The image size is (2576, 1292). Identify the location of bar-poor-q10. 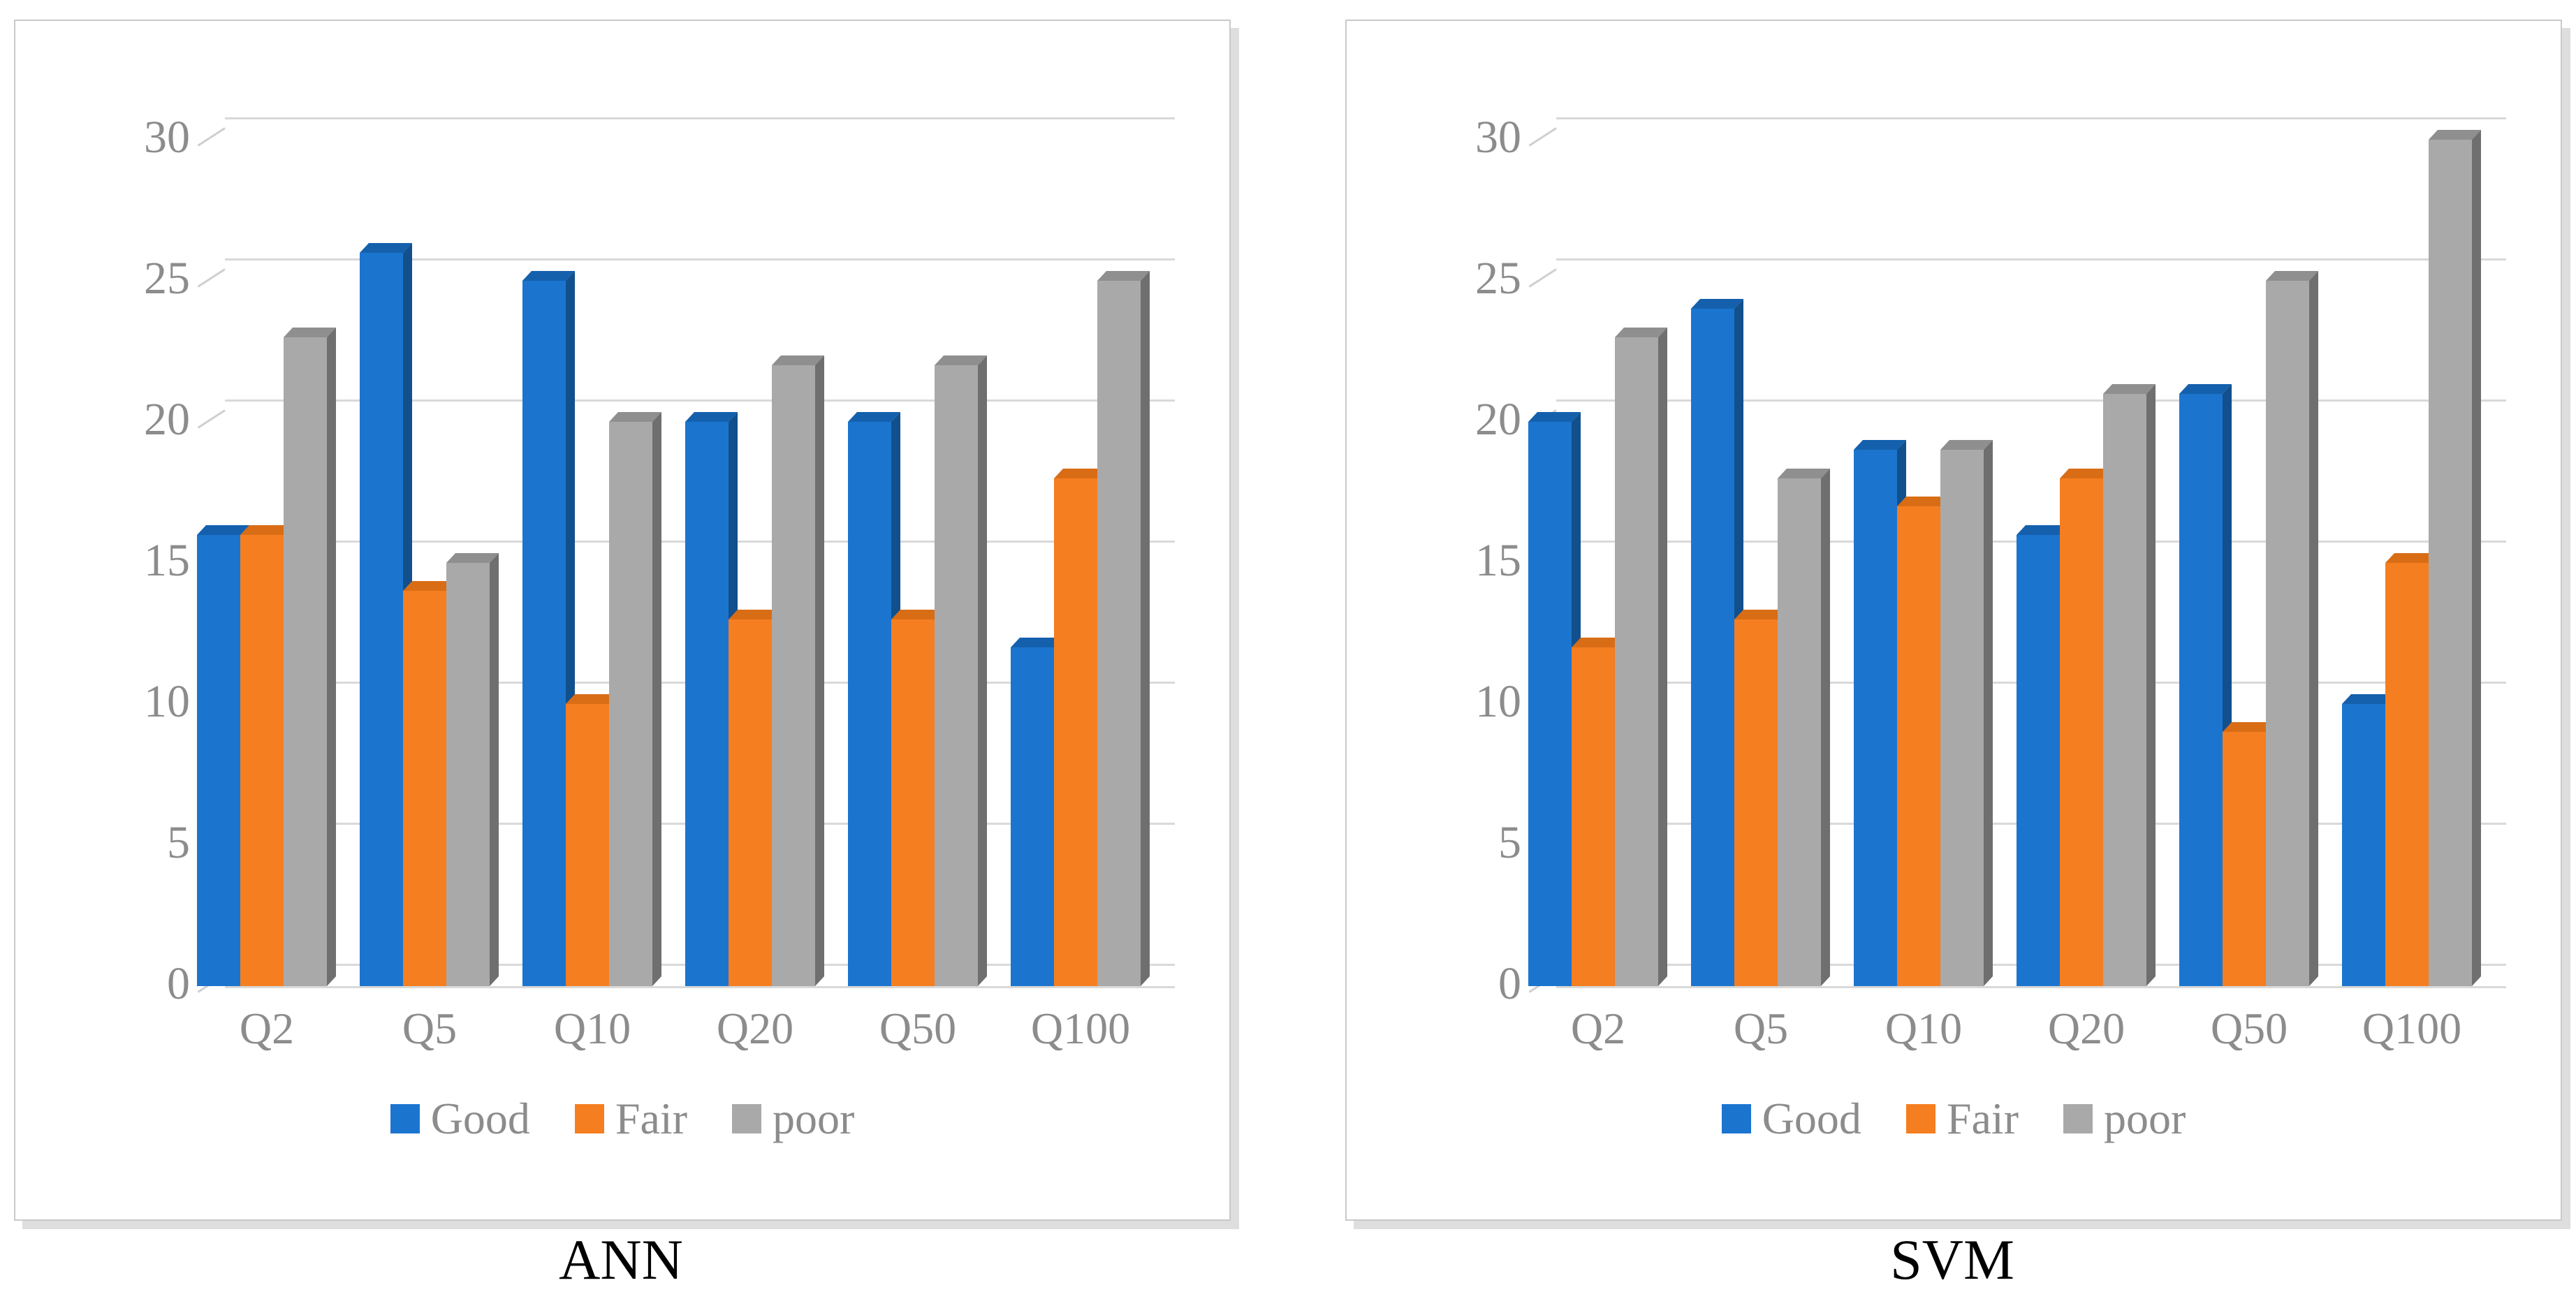
(1966, 713).